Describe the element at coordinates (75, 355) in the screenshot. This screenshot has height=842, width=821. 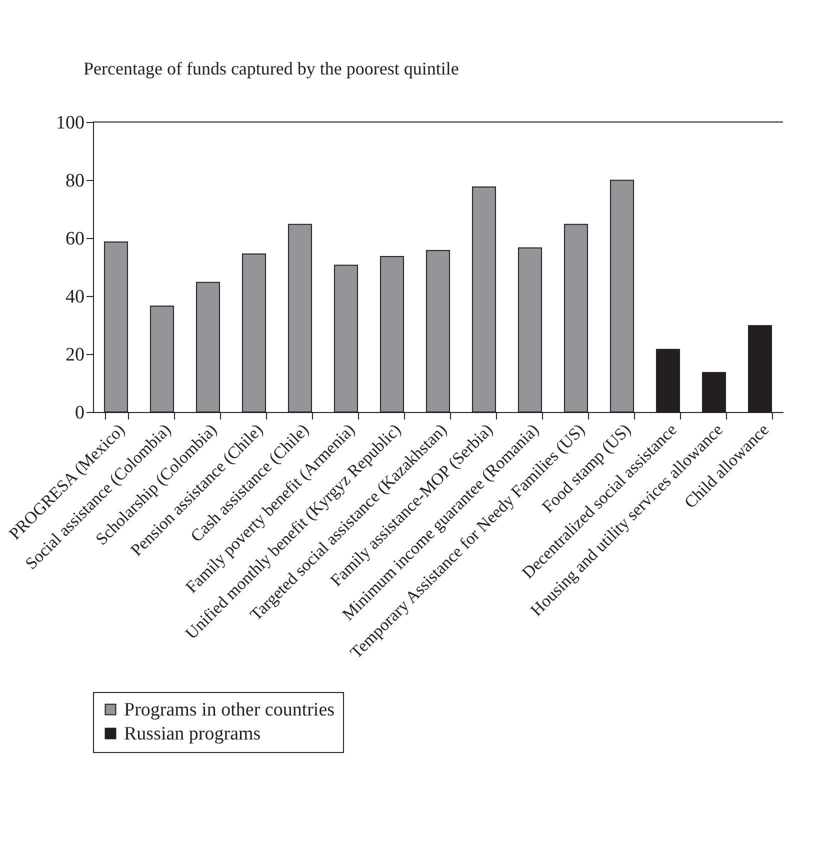
I see `y-tick-label: 20` at that location.